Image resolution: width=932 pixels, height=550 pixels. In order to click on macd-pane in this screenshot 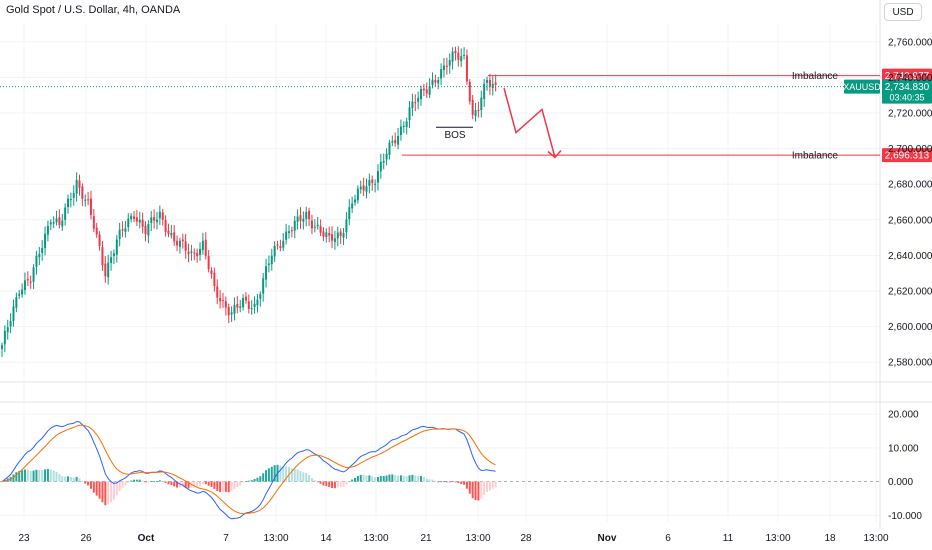, I will do `click(249, 470)`.